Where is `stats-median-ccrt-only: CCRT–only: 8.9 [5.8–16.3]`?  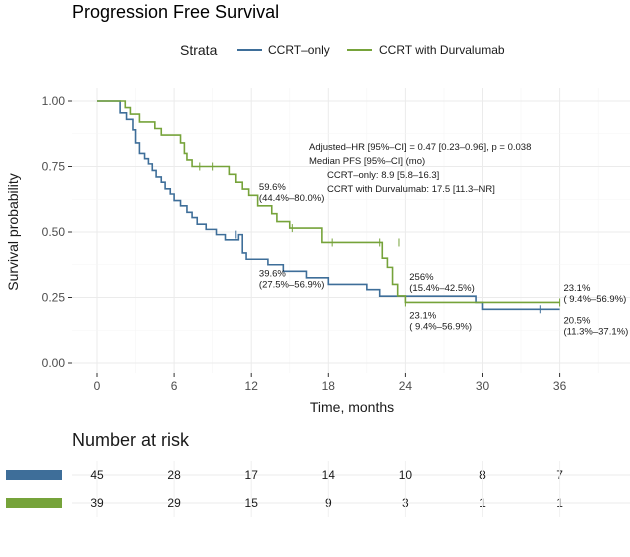 stats-median-ccrt-only: CCRT–only: 8.9 [5.8–16.3] is located at coordinates (383, 175).